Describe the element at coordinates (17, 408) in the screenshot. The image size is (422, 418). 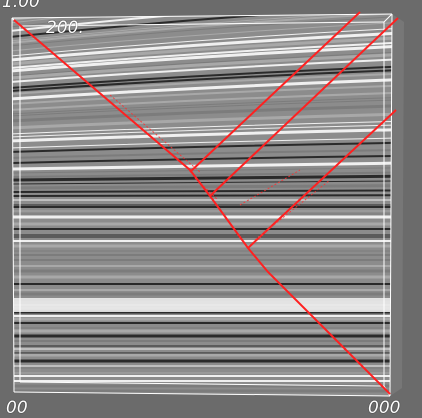
I see `corner-label-bottom-left: 00` at that location.